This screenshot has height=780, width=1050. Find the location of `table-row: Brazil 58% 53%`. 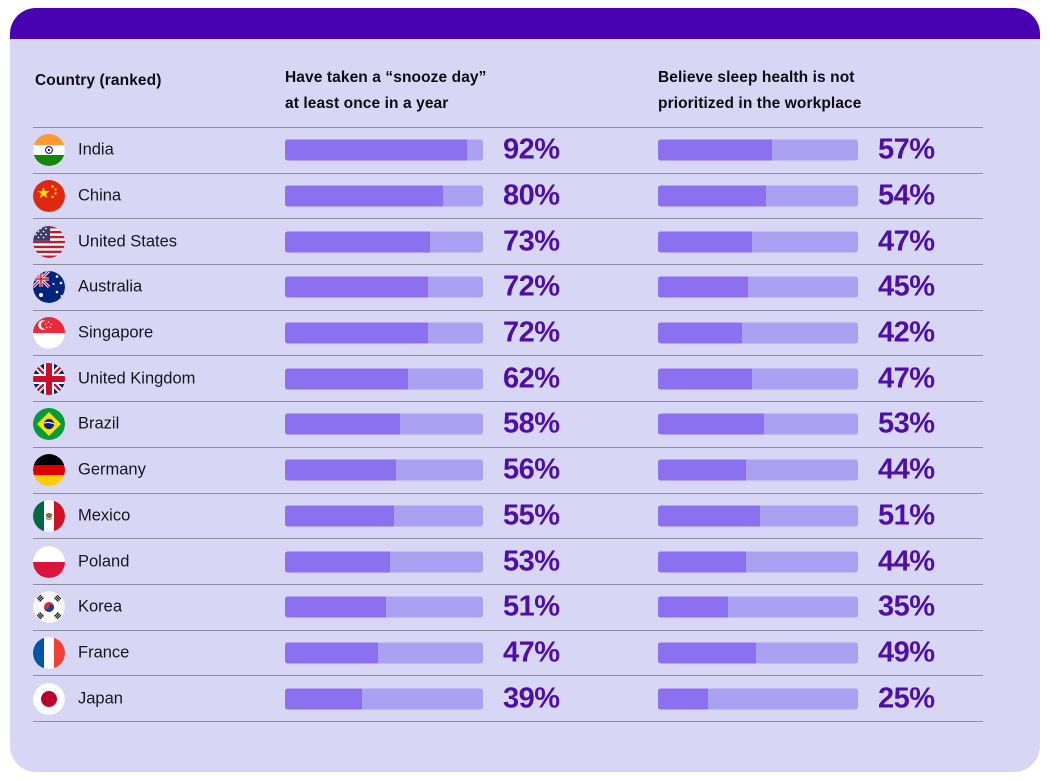

table-row: Brazil 58% 53% is located at coordinates (508, 425).